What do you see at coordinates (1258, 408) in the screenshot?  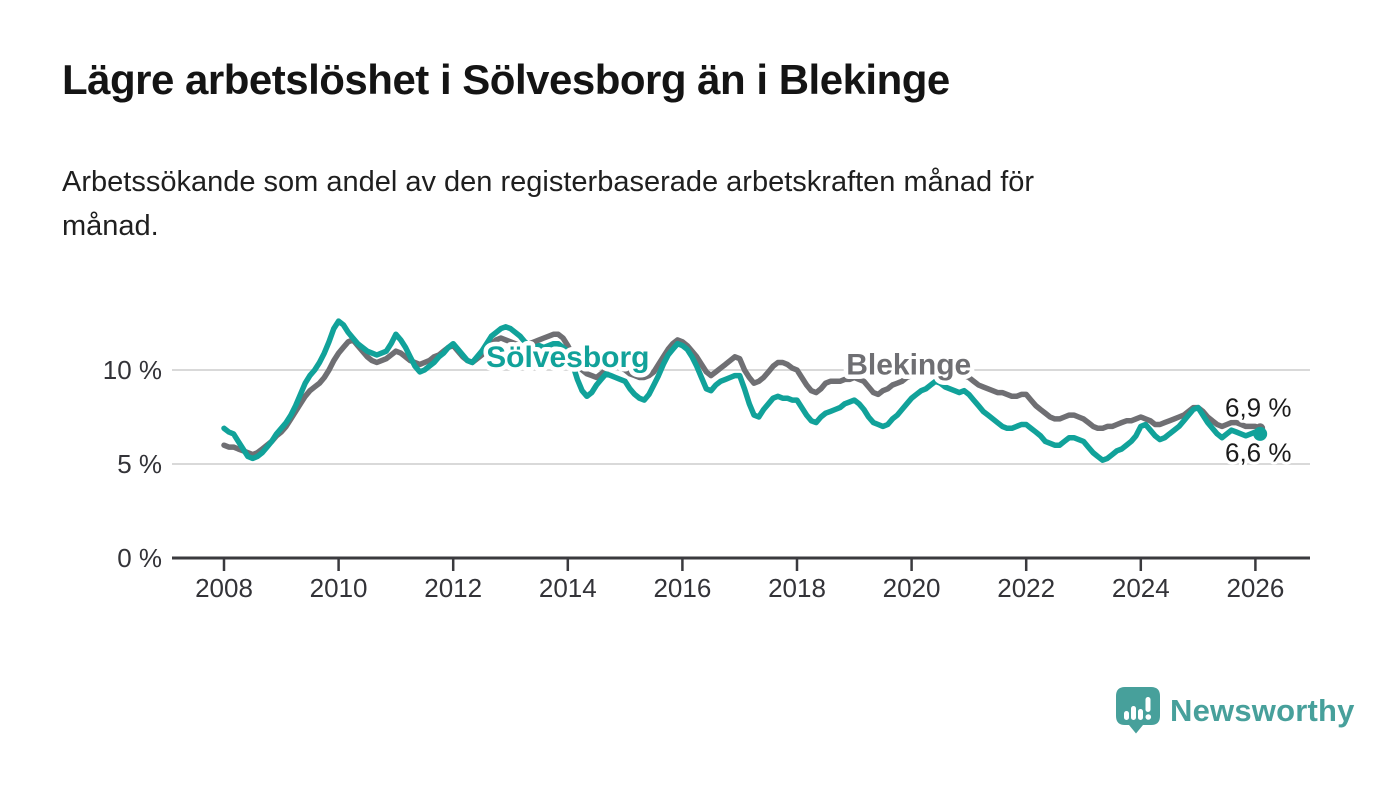 I see `end-value-label-blekinge: 6,9 %` at bounding box center [1258, 408].